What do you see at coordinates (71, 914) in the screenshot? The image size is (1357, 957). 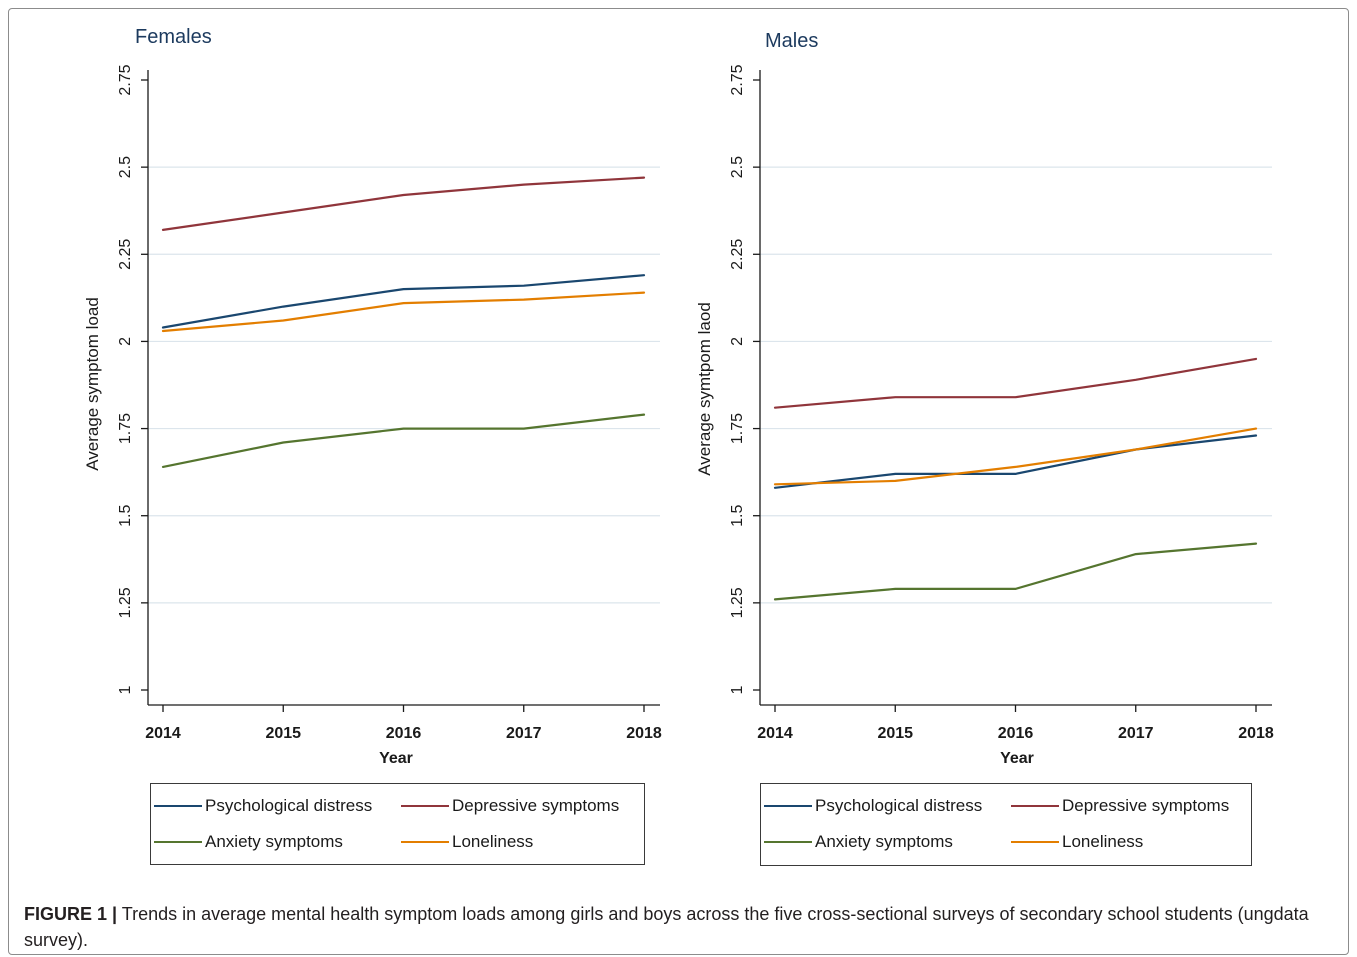 I see `caption-label: FIGURE 1 |` at bounding box center [71, 914].